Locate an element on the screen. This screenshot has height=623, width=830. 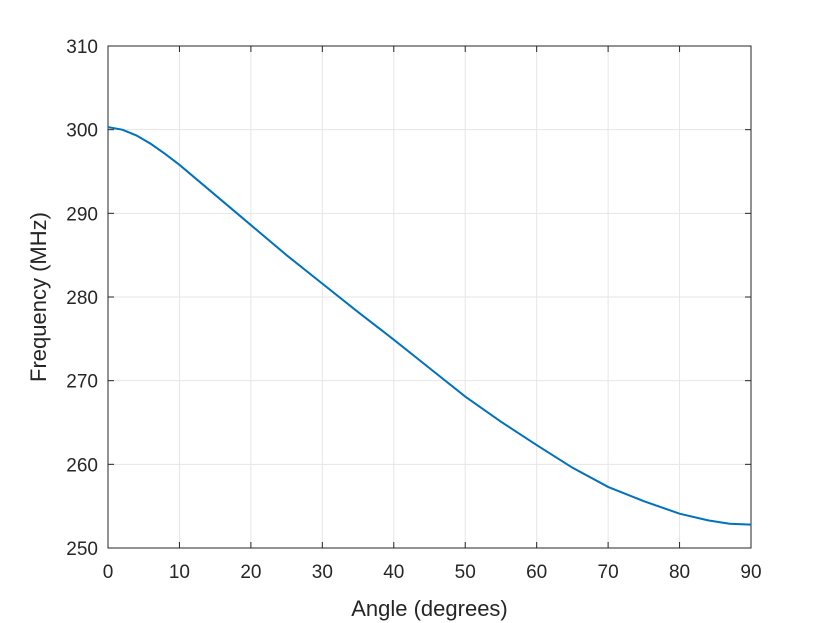
x-tick-label: 70 is located at coordinates (608, 572).